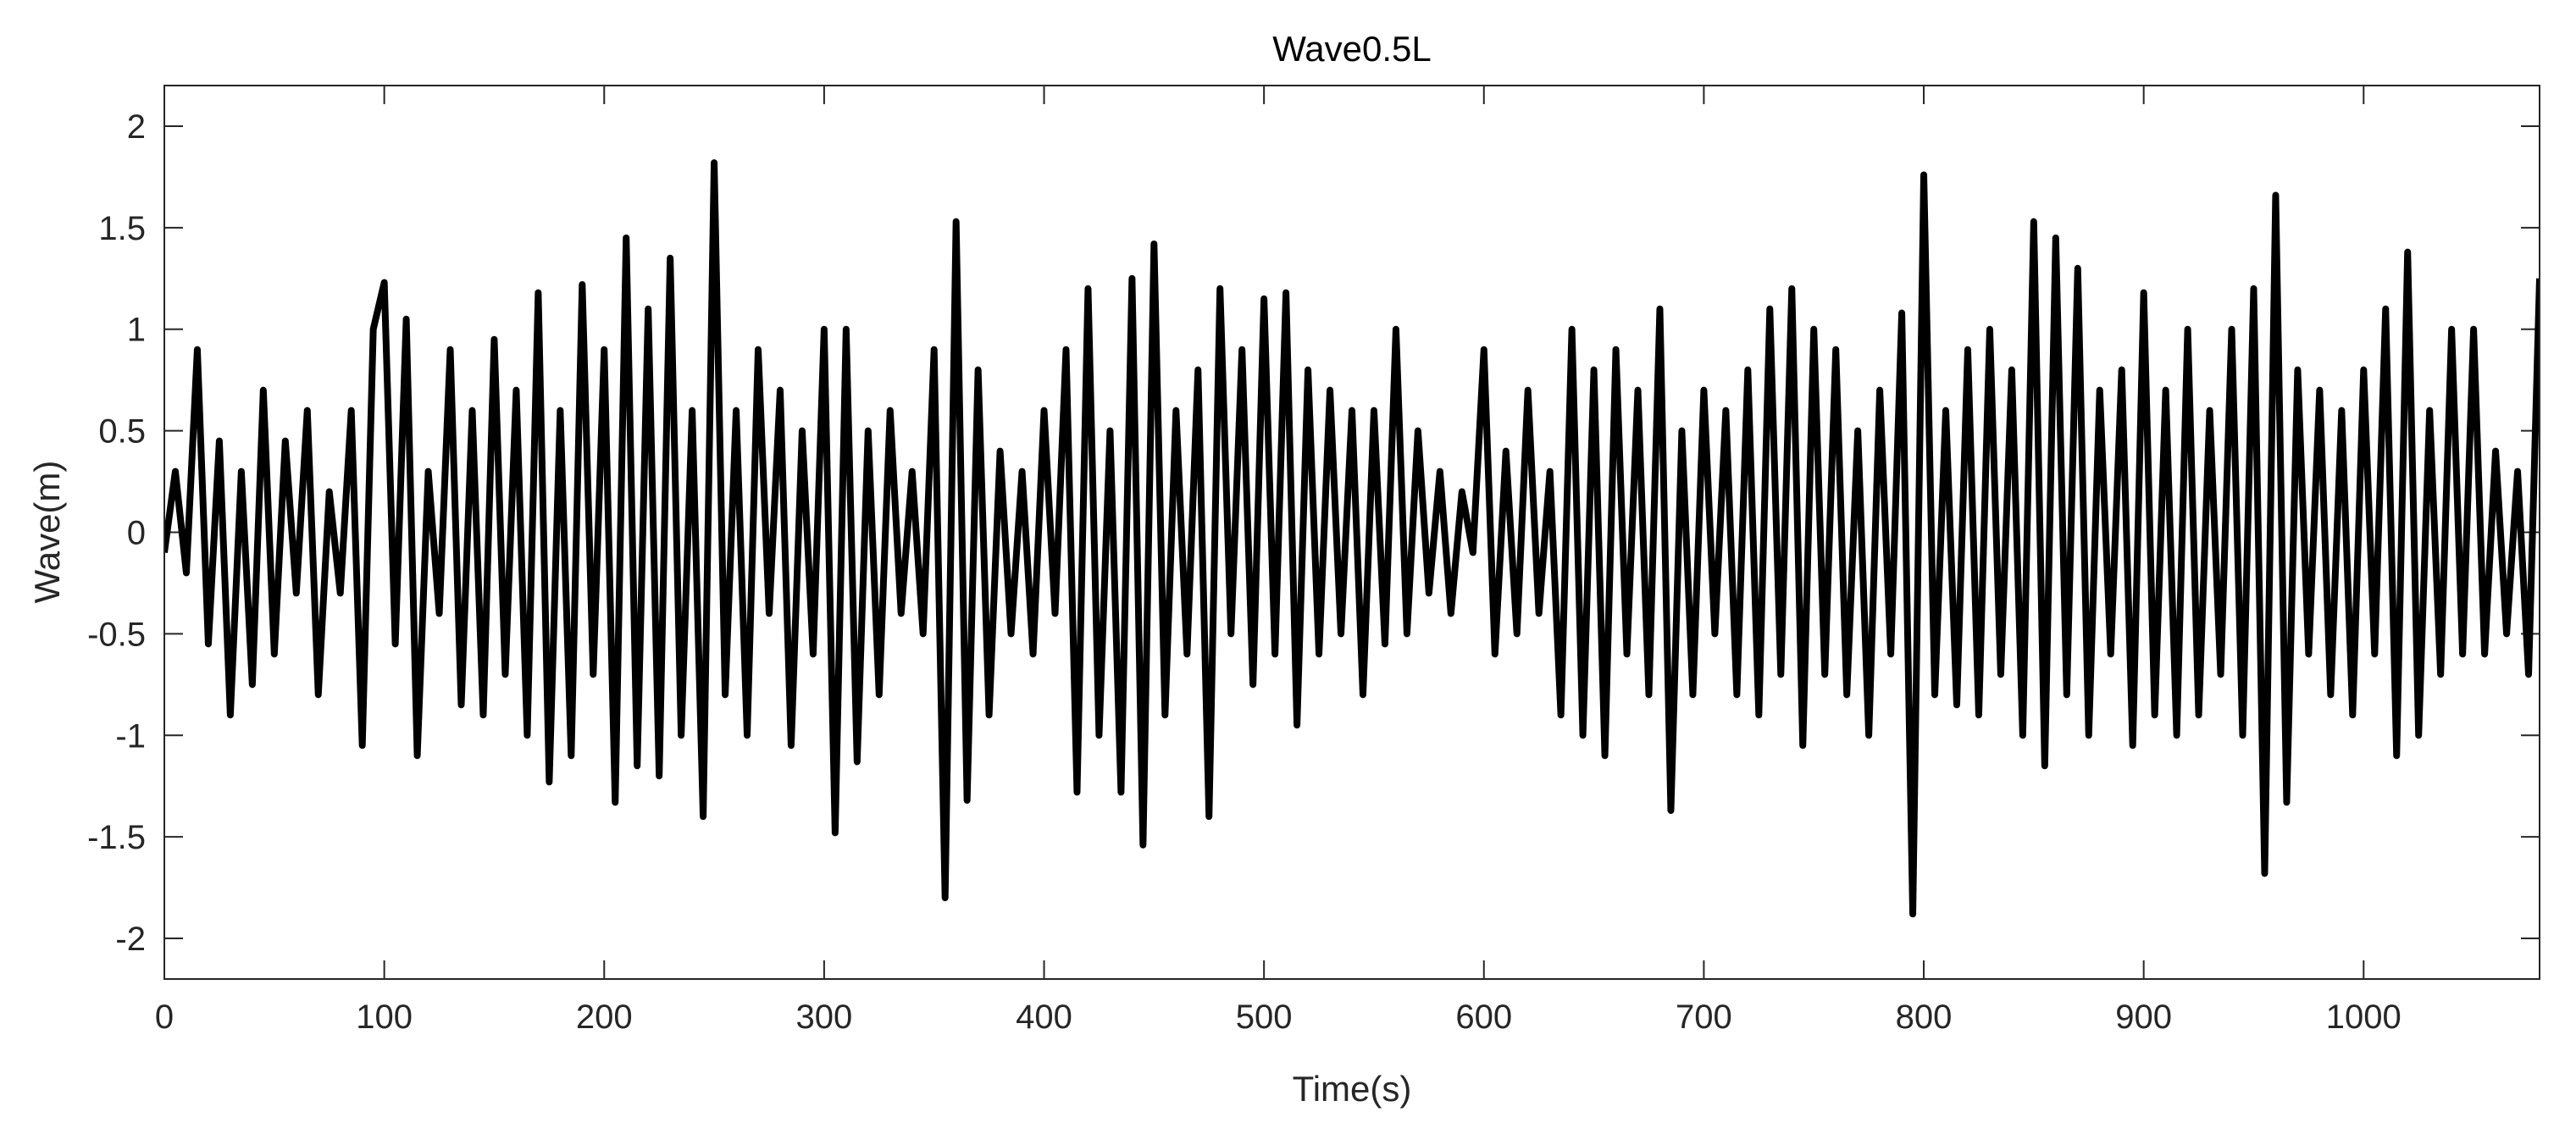 Image resolution: width=2576 pixels, height=1123 pixels. Describe the element at coordinates (1704, 1017) in the screenshot. I see `x-tick-label: 700` at that location.